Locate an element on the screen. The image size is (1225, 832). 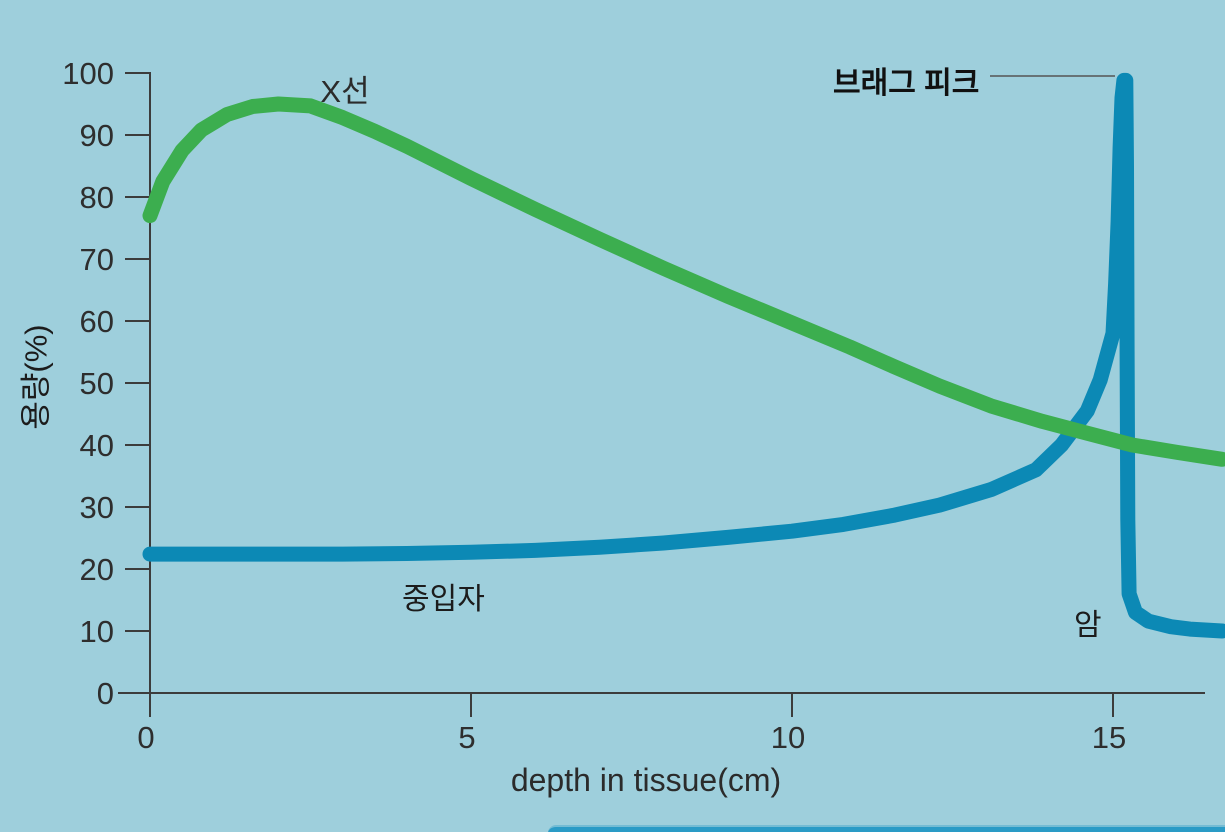
y-tick-label: 40 is located at coordinates (97, 445).